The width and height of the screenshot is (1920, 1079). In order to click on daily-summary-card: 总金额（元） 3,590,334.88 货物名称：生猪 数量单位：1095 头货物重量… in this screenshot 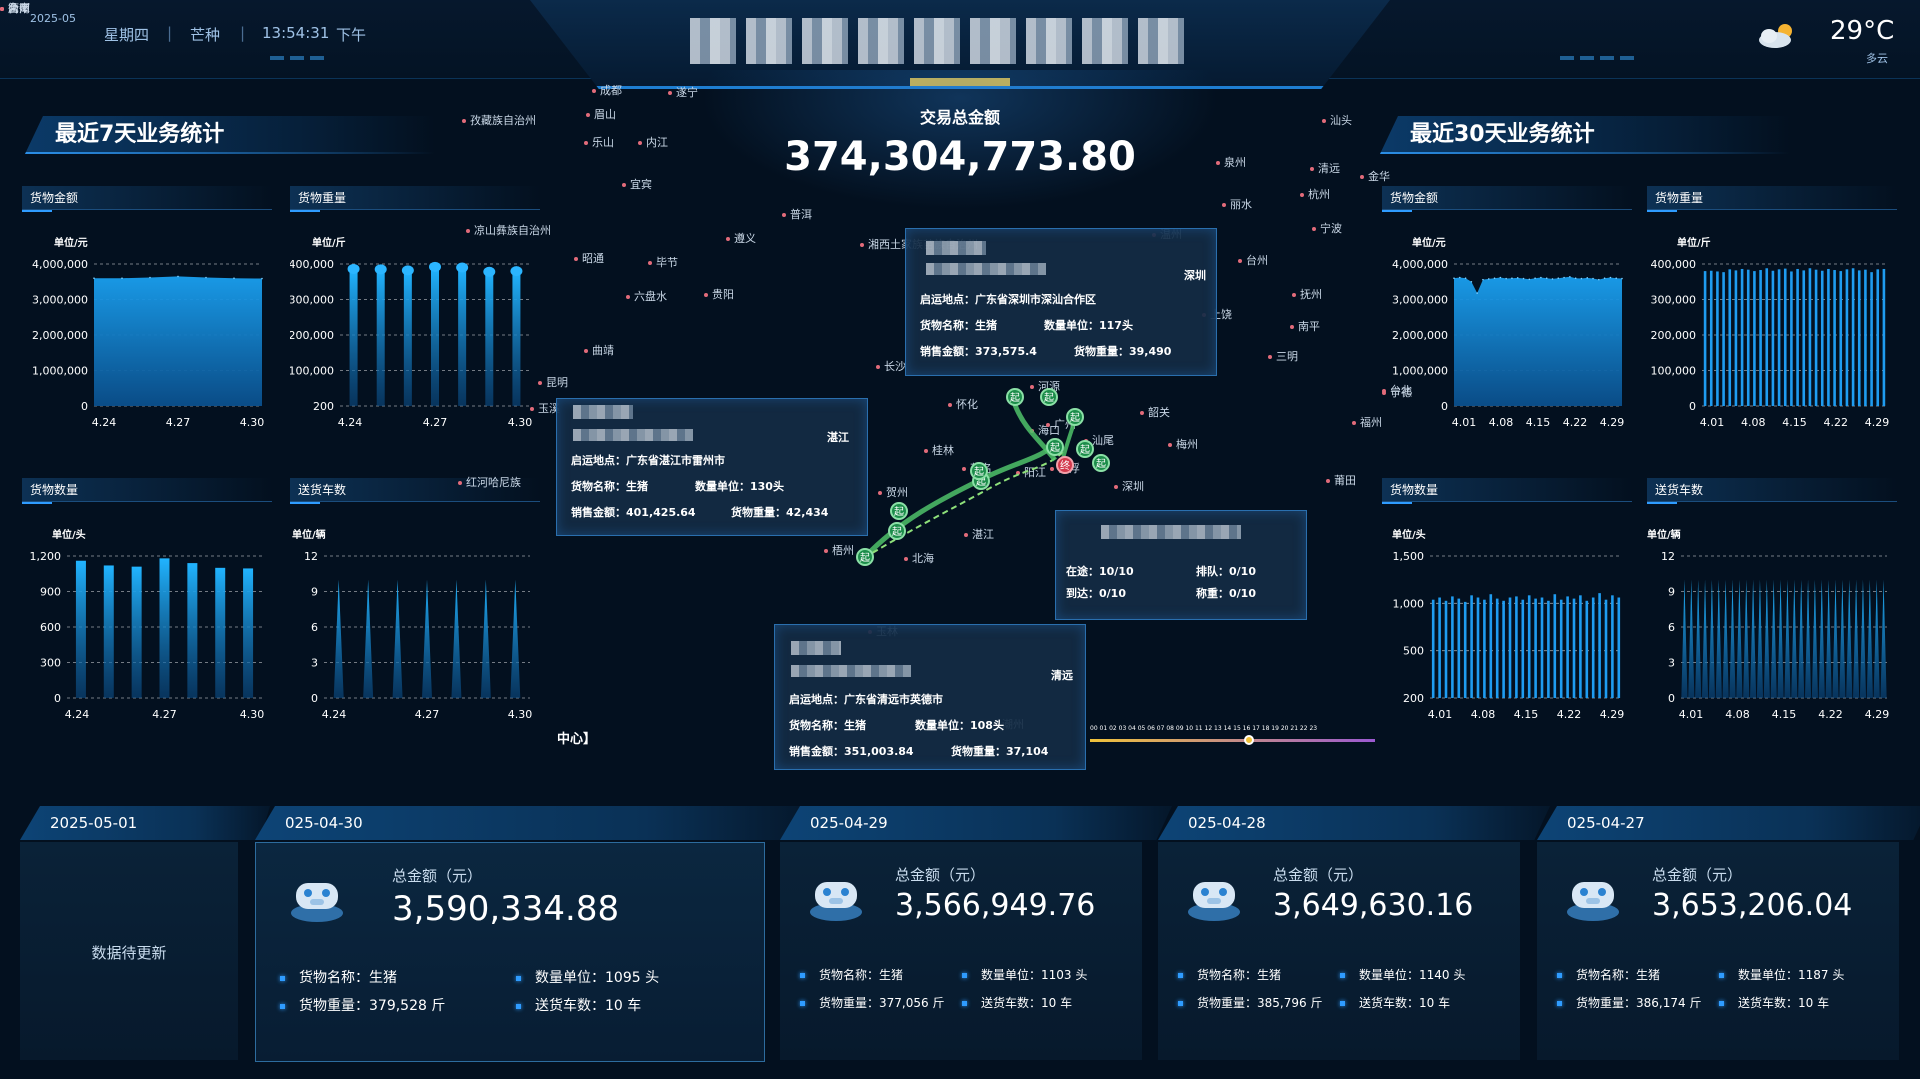, I will do `click(510, 952)`.